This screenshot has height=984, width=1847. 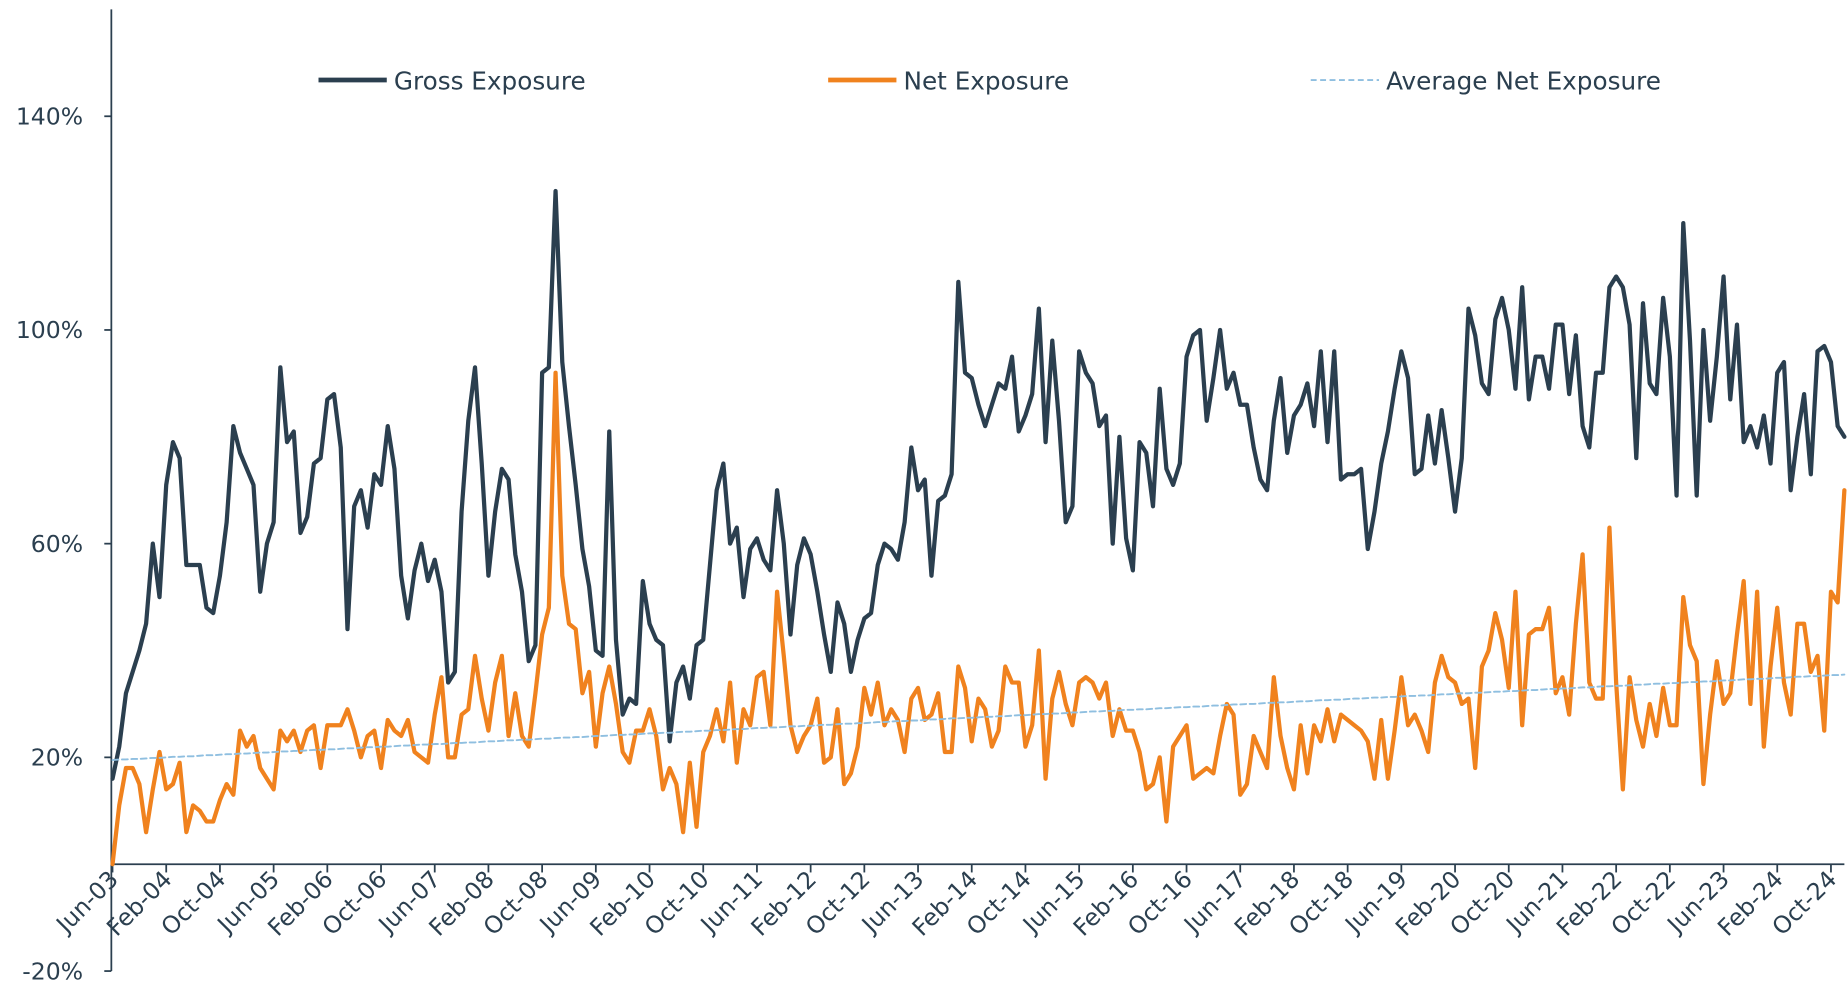 What do you see at coordinates (49, 330) in the screenshot?
I see `y-tick-label: 100%` at bounding box center [49, 330].